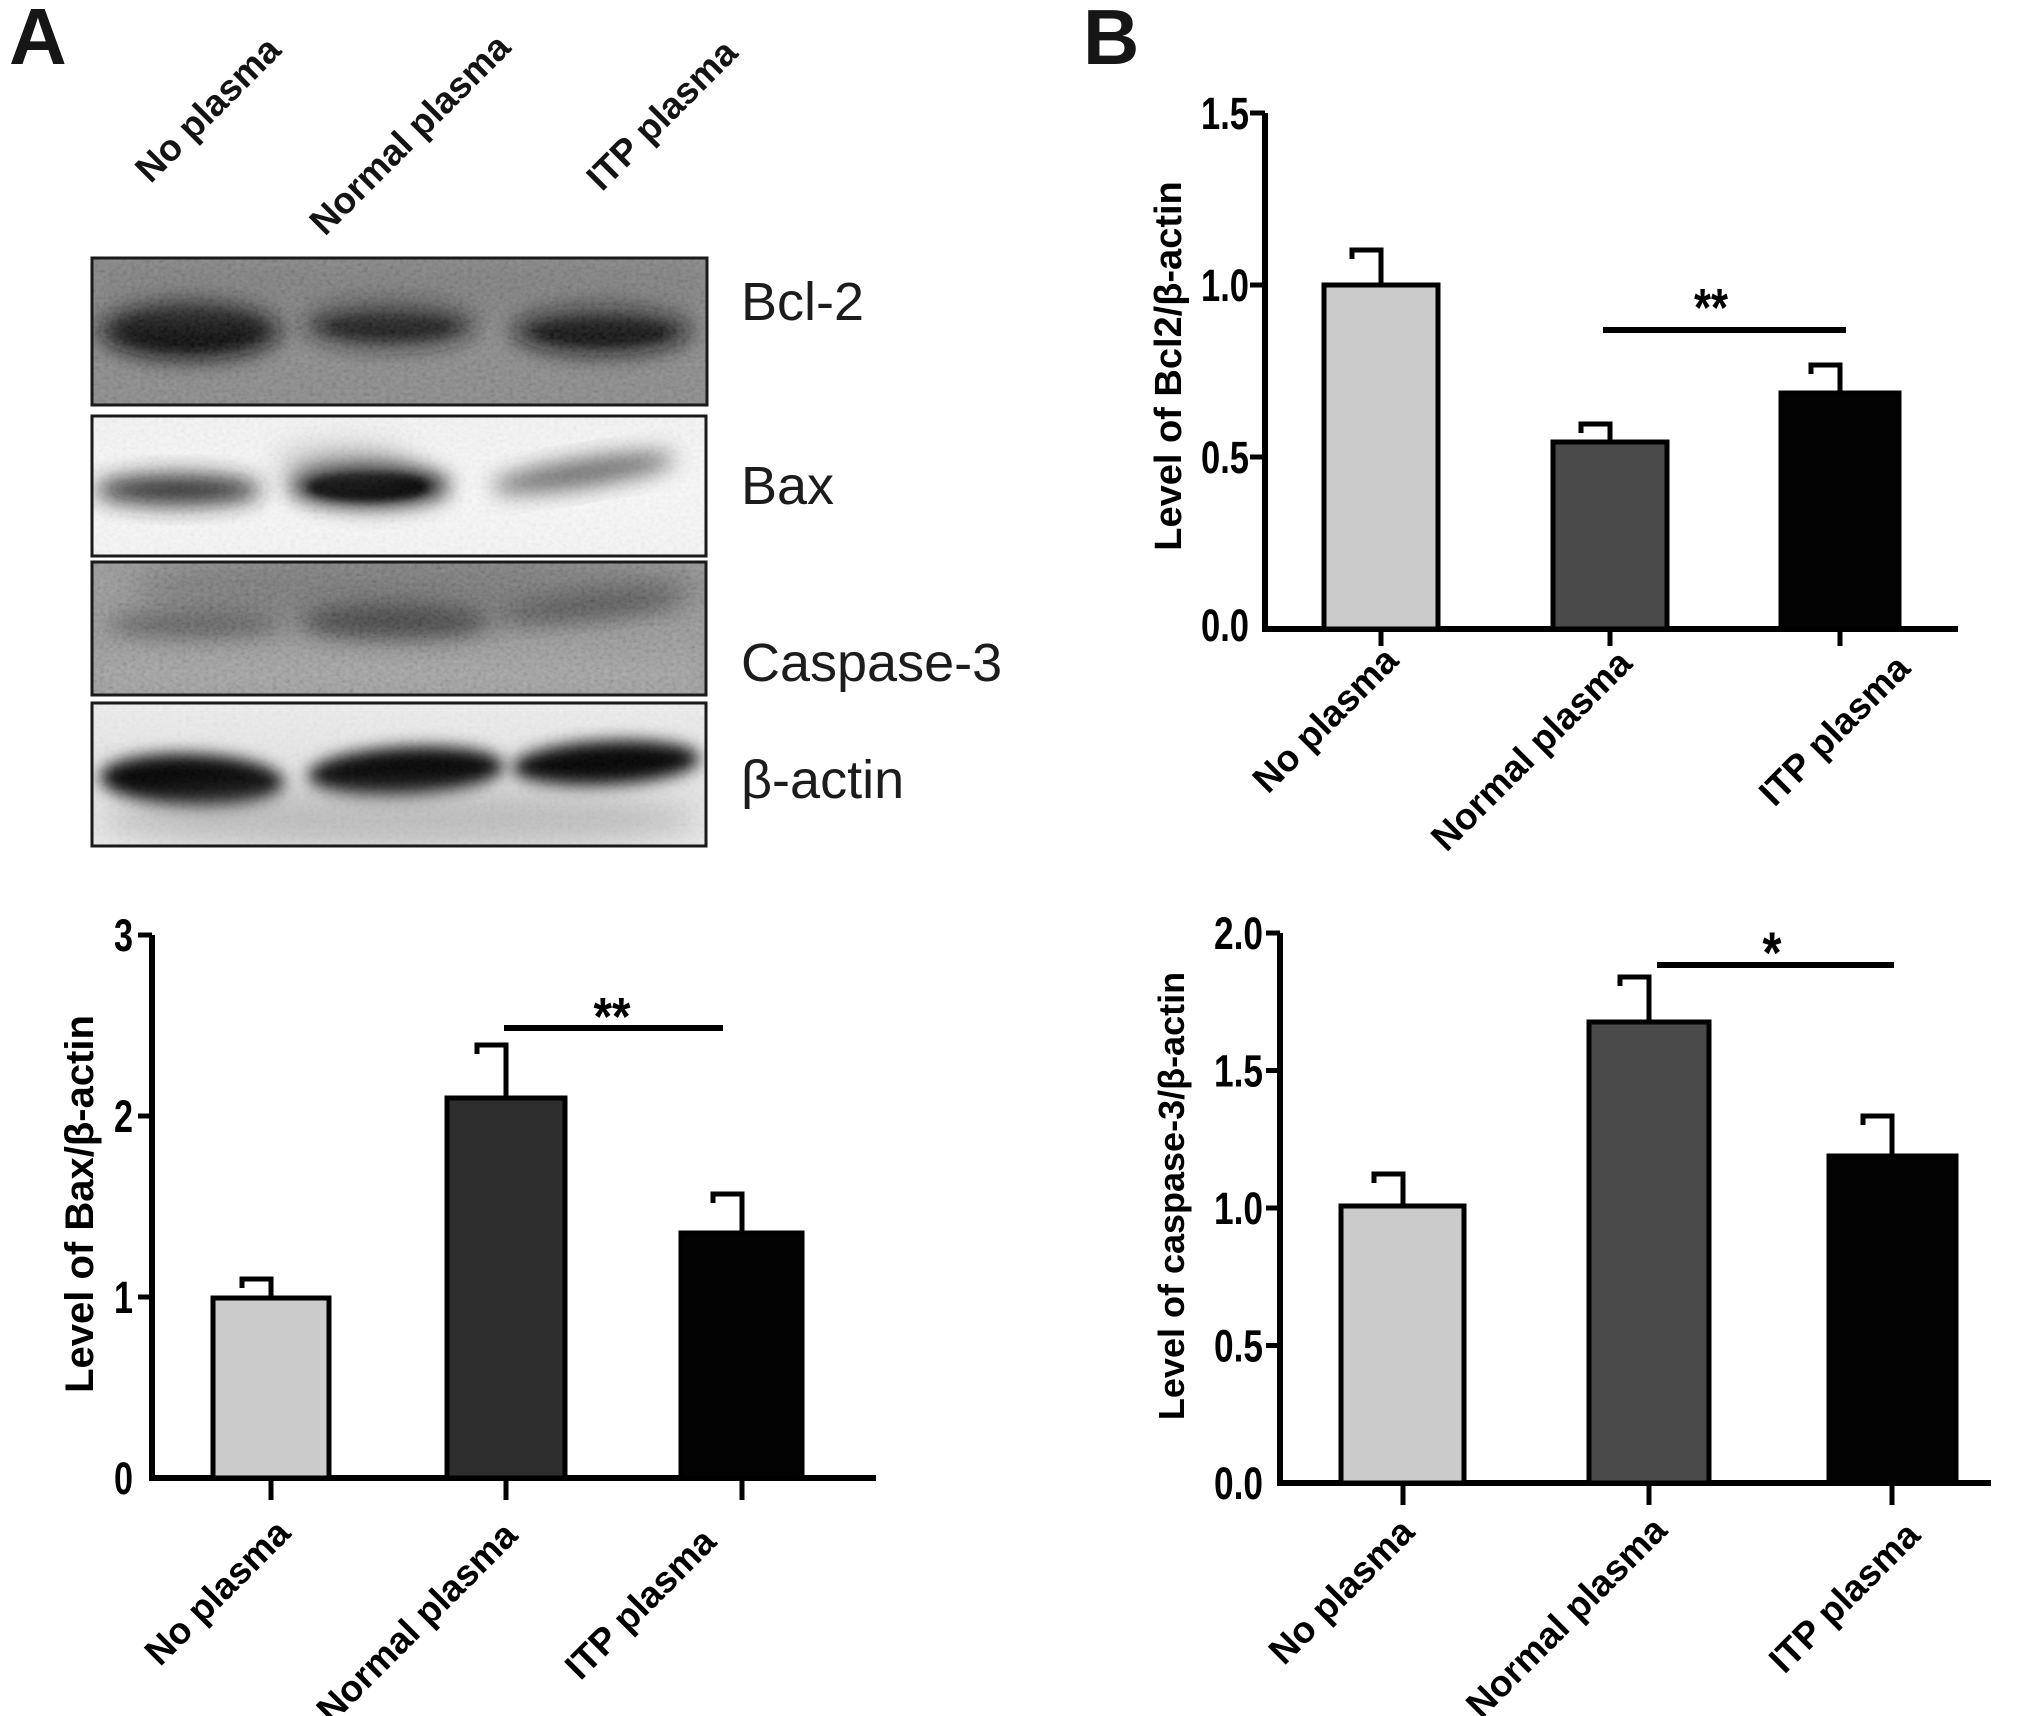 The height and width of the screenshot is (1716, 2031). Describe the element at coordinates (80, 1204) in the screenshot. I see `svg-text: Level of Bax/β-actin` at that location.